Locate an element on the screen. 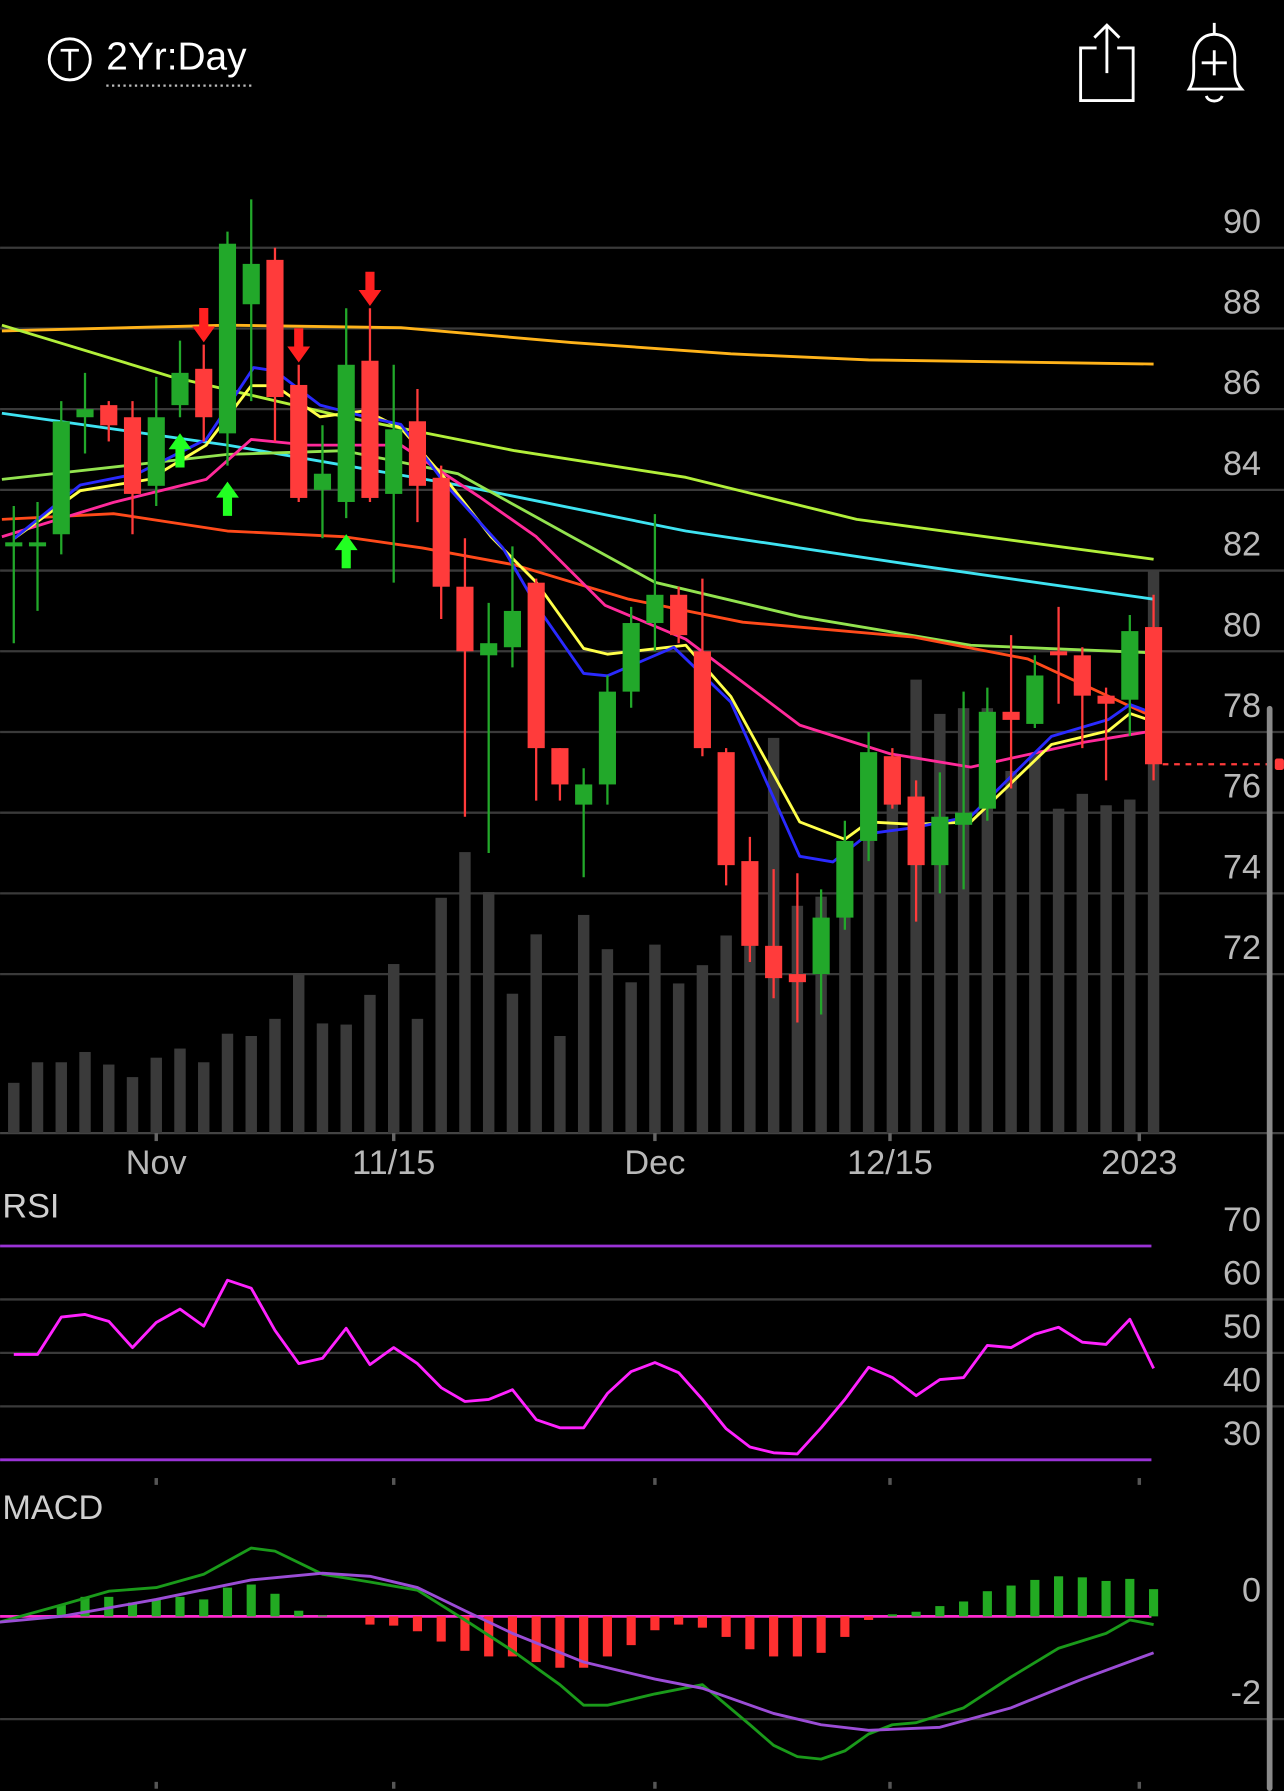 The height and width of the screenshot is (1791, 1284). x-tick-label: Dec is located at coordinates (654, 1163).